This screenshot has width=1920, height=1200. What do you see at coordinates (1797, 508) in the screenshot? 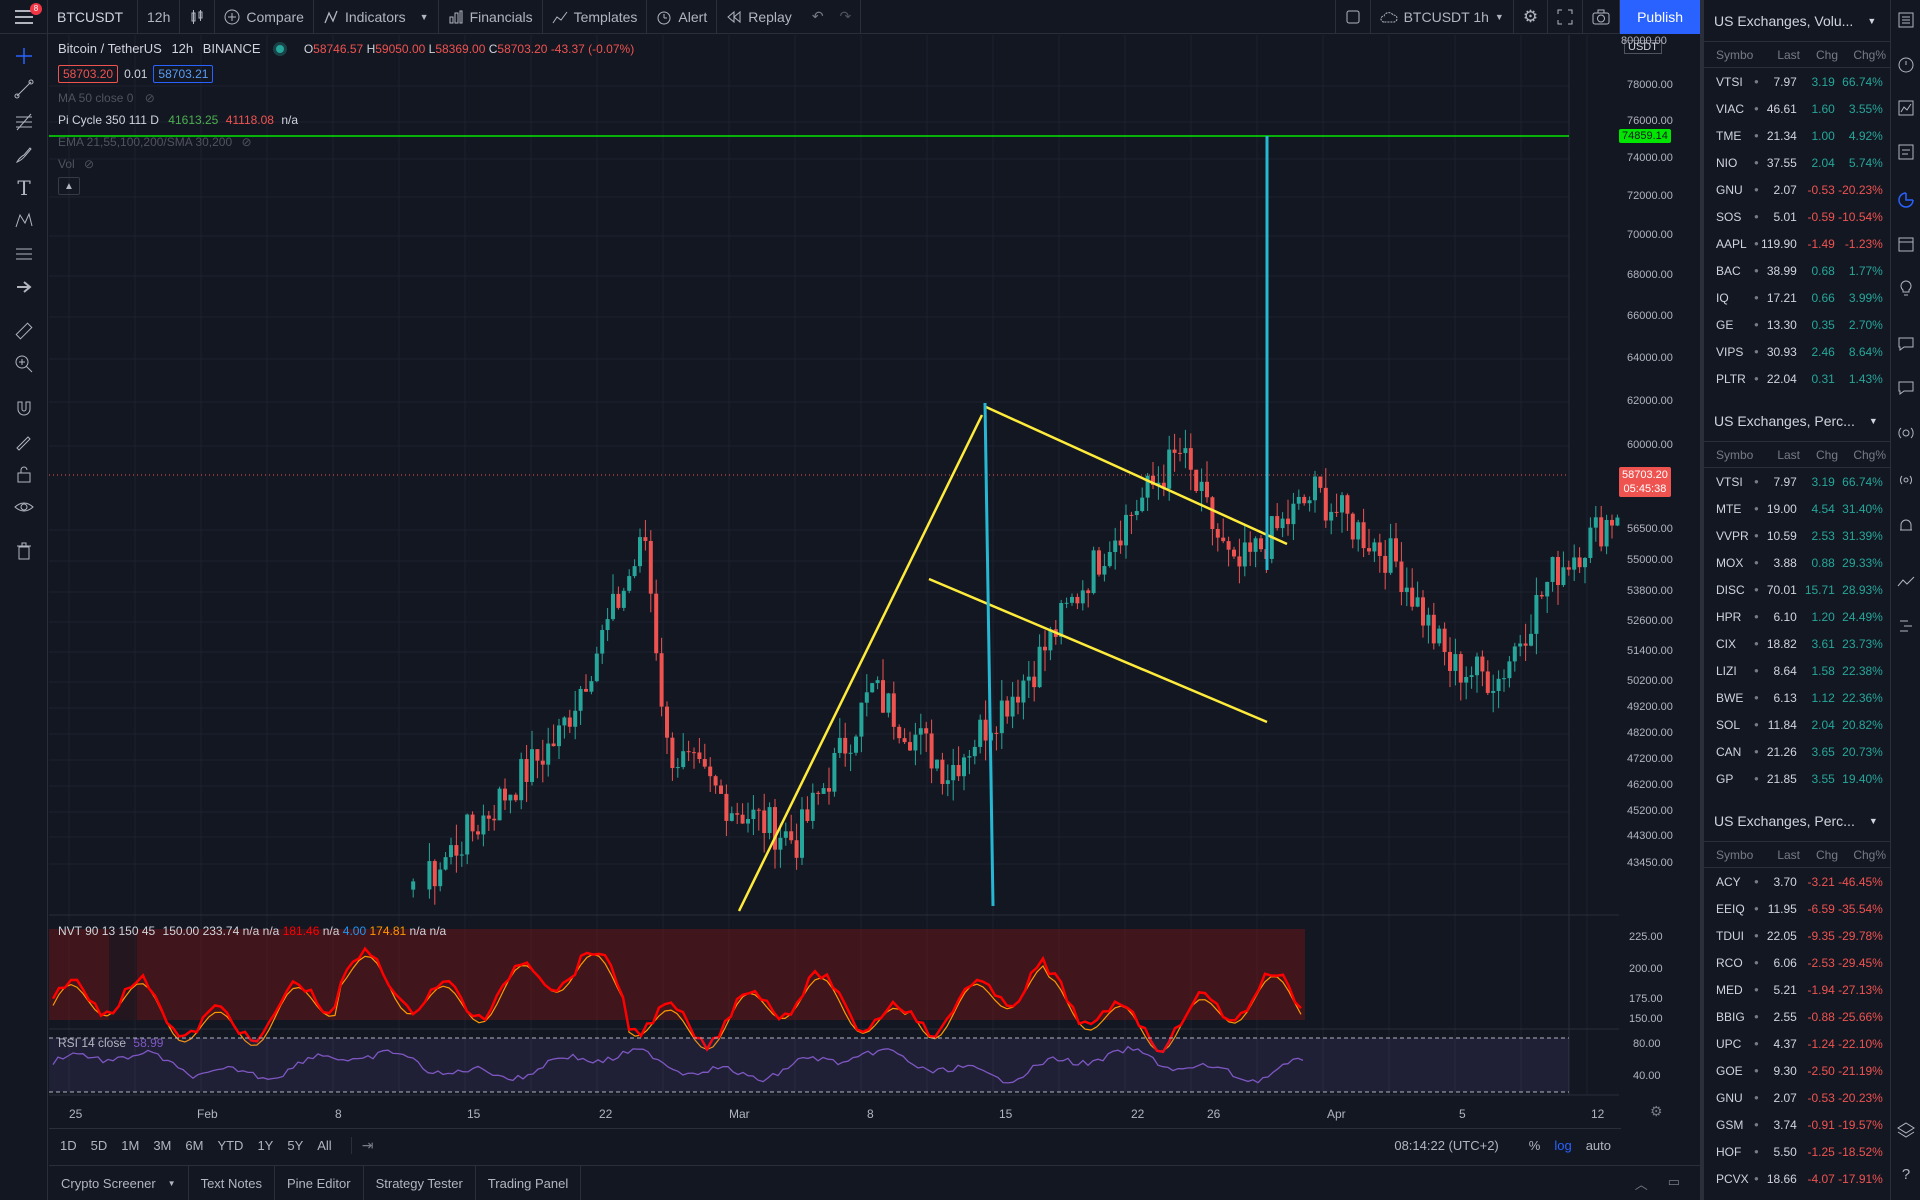
I see `watchlist-row: MTE ● 19.00 4.54 31.40%` at bounding box center [1797, 508].